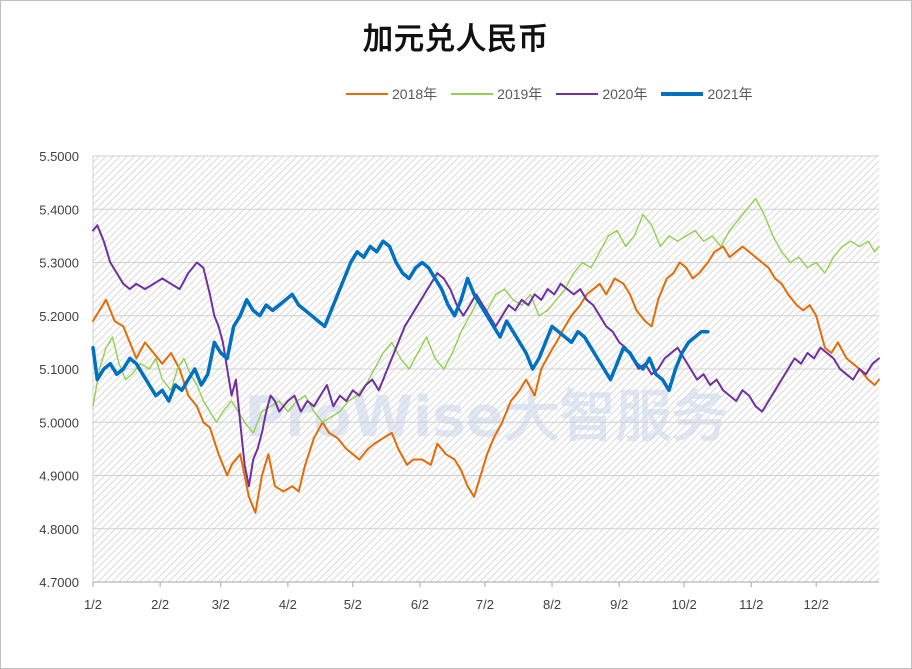 The height and width of the screenshot is (669, 912). I want to click on legend-item: 2021年, so click(707, 94).